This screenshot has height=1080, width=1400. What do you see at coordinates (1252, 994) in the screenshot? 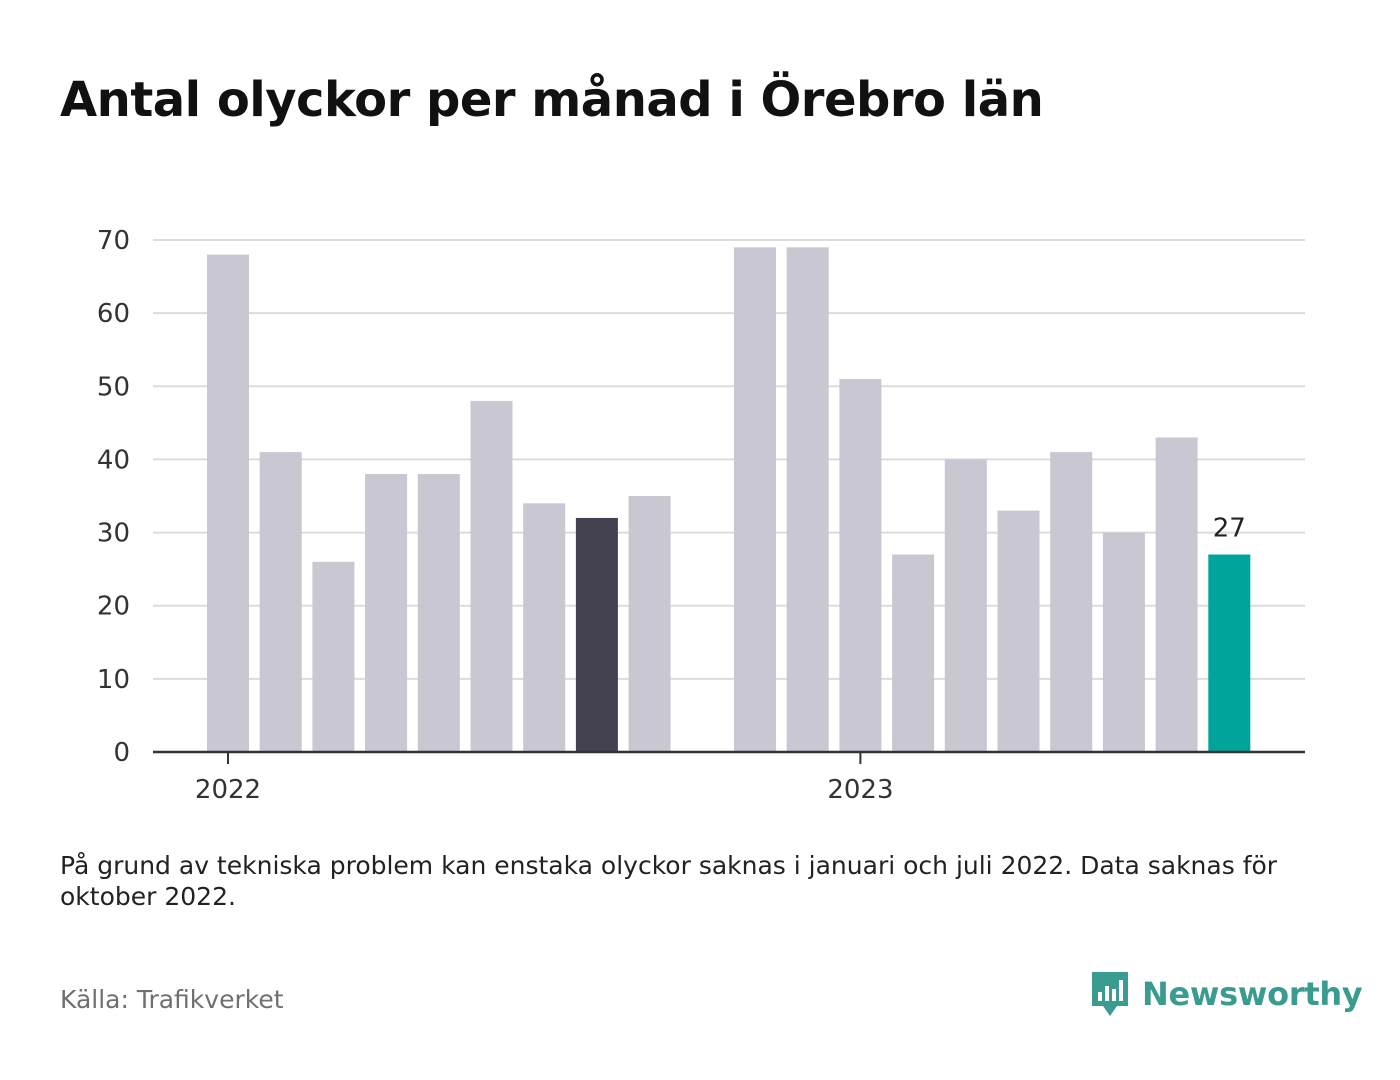
I see `brand-name: Newsworthy` at bounding box center [1252, 994].